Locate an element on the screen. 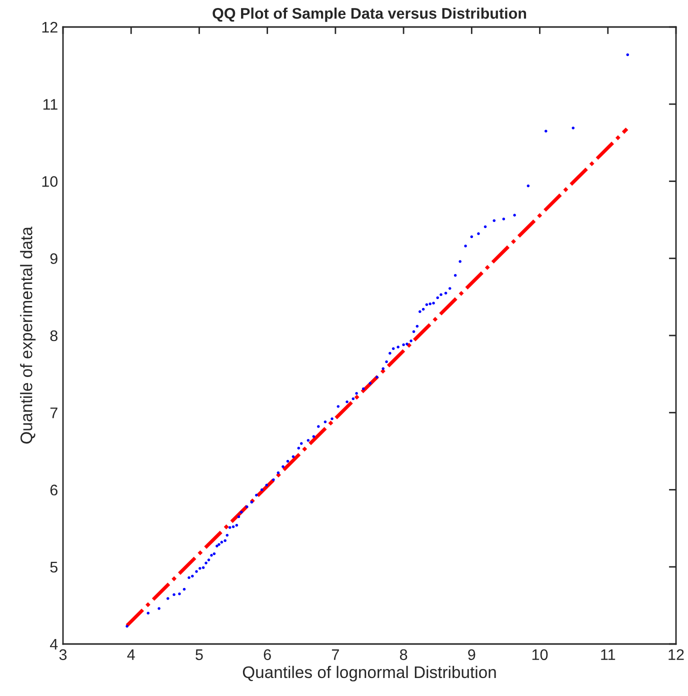 This screenshot has width=688, height=696. y-tick-label: 11 is located at coordinates (50, 104).